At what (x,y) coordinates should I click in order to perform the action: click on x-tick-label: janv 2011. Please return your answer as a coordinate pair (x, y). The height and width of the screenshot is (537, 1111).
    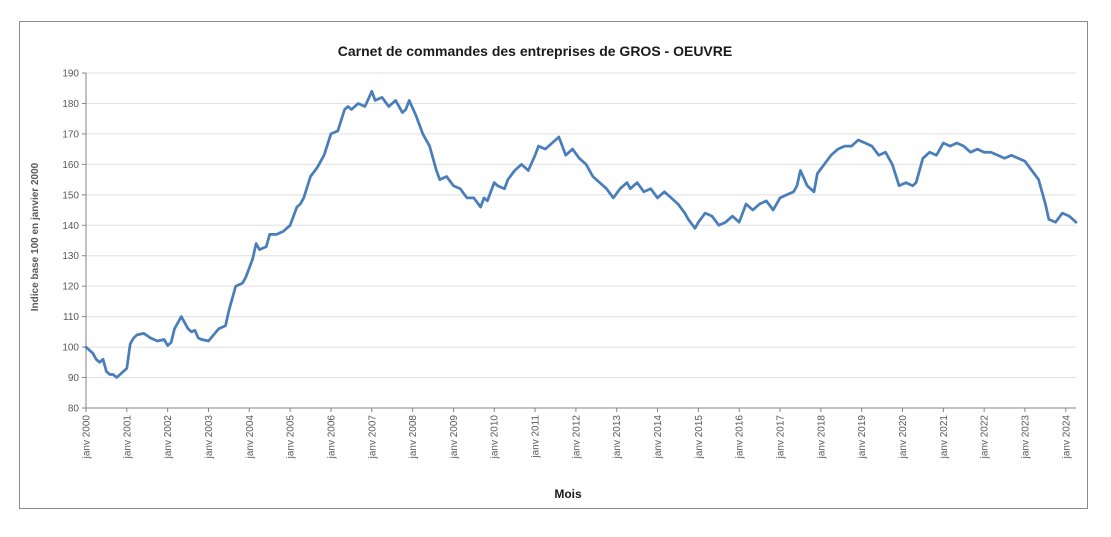
    Looking at the image, I should click on (536, 437).